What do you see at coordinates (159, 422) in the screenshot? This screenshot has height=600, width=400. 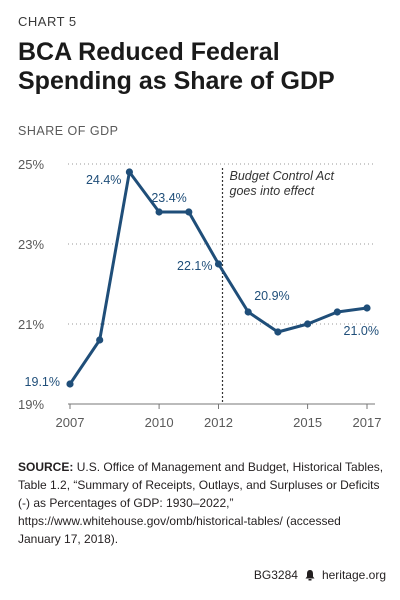 I see `x-tick-label: 2010` at bounding box center [159, 422].